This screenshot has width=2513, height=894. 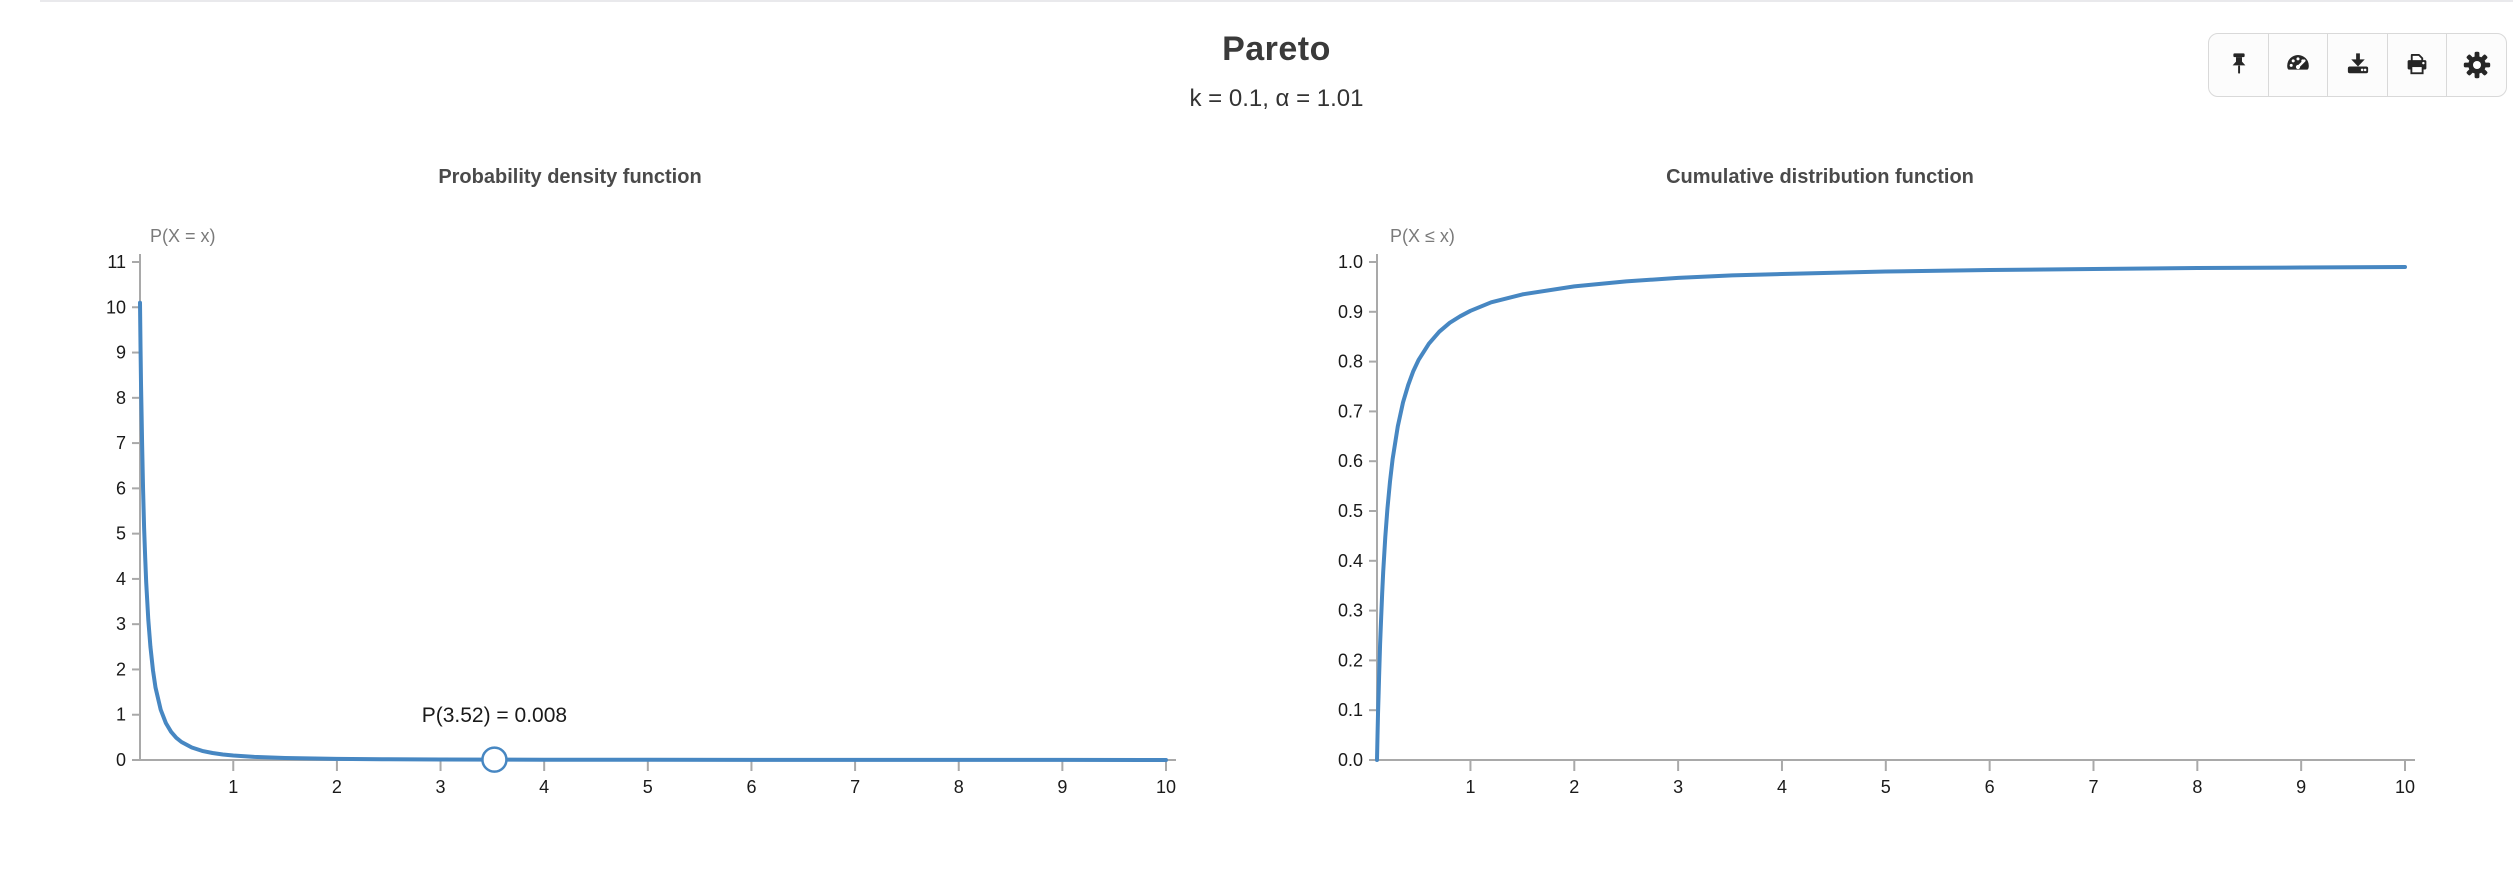 What do you see at coordinates (1350, 461) in the screenshot?
I see `cdf-y-tick-label: 0.6` at bounding box center [1350, 461].